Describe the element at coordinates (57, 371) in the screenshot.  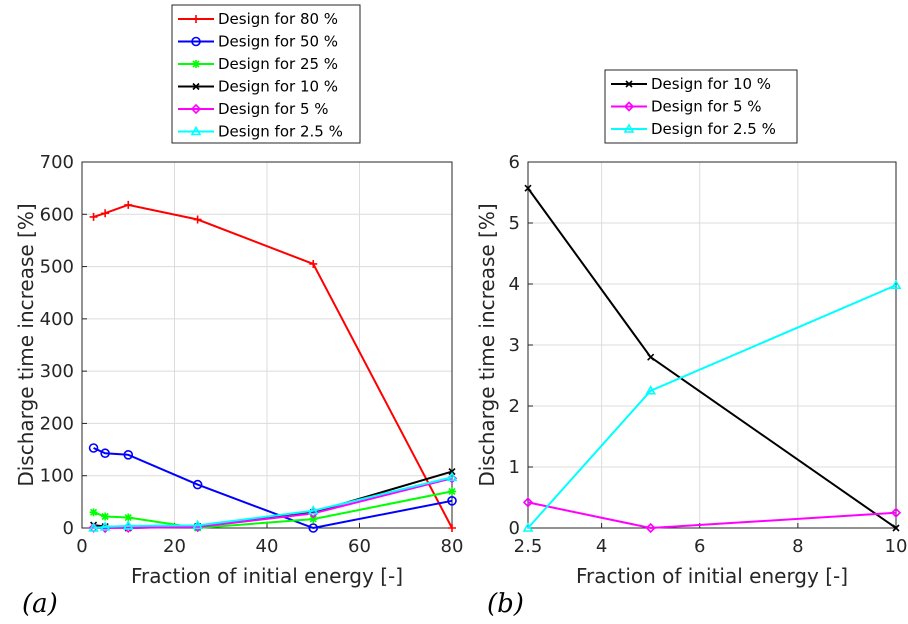
I see `y-tick-label-a: 300` at that location.